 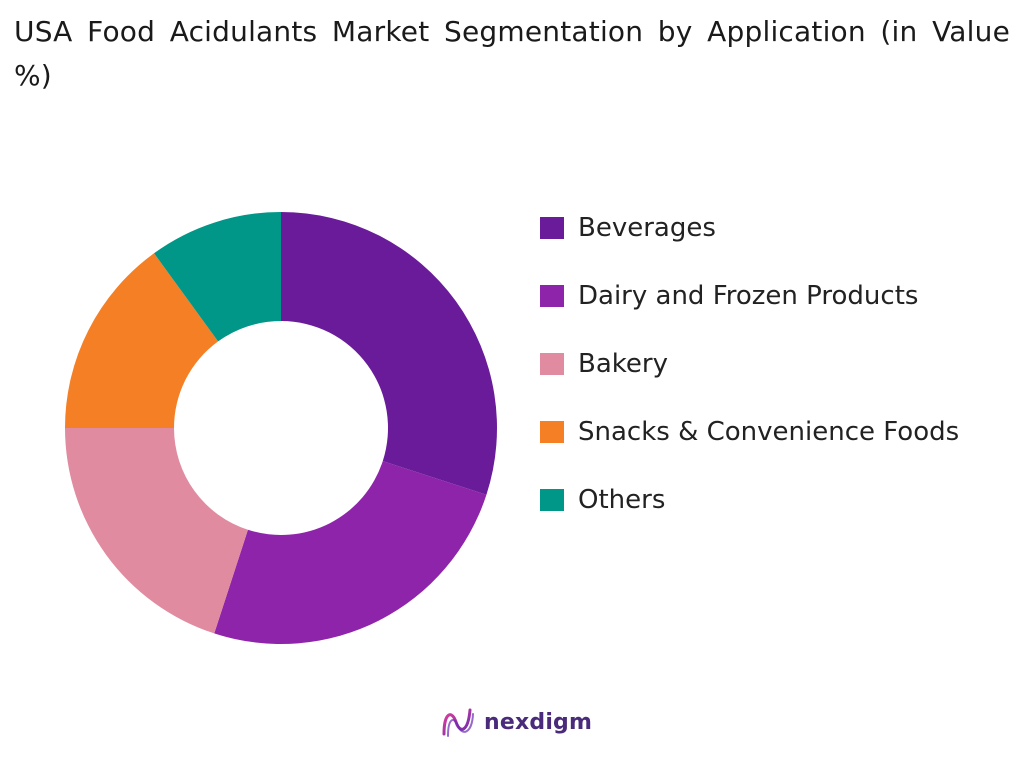 I want to click on legend-item: Bakery, so click(x=749, y=364).